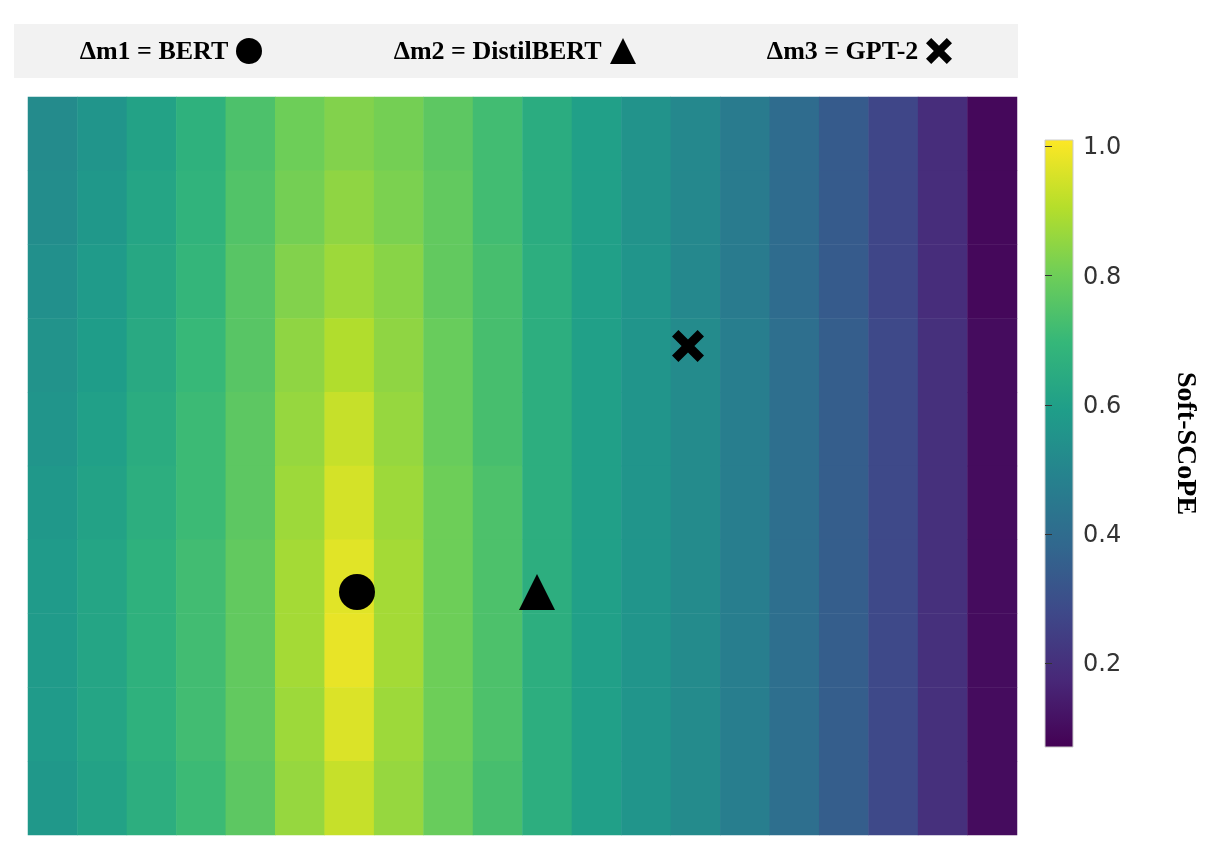 The width and height of the screenshot is (1210, 854). Describe the element at coordinates (1102, 533) in the screenshot. I see `color-bar-label: 0.4` at that location.